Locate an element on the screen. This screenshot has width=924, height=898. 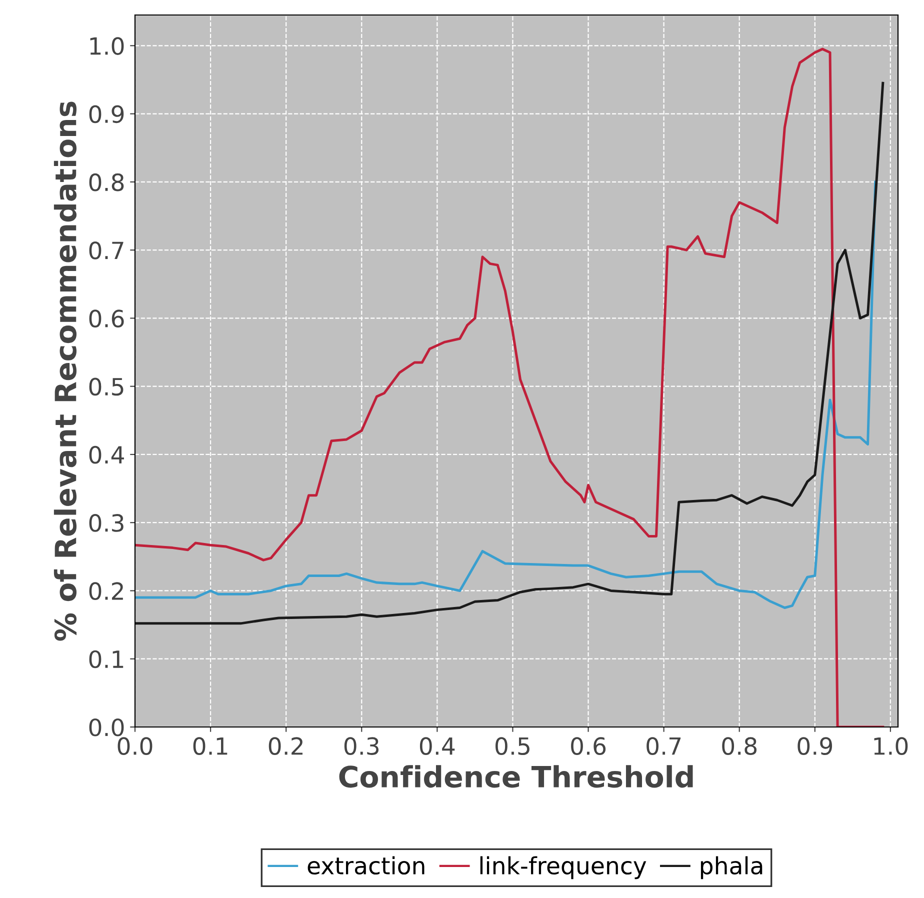
legend-label: phala is located at coordinates (731, 868).